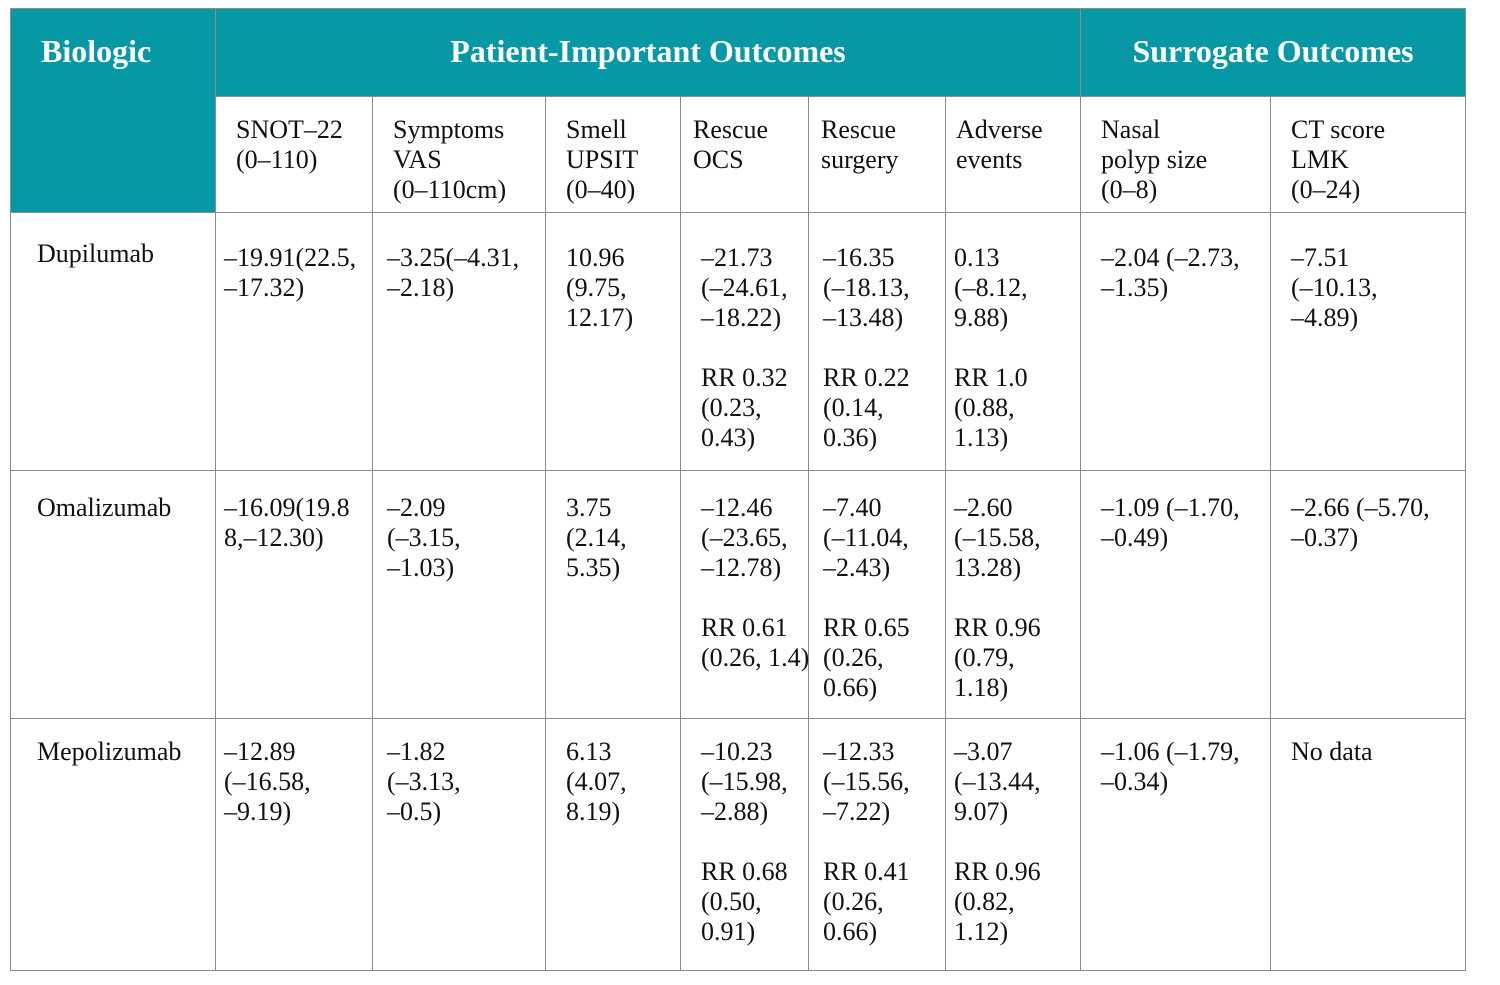  Describe the element at coordinates (1320, 257) in the screenshot. I see `value-line: –7.51` at that location.